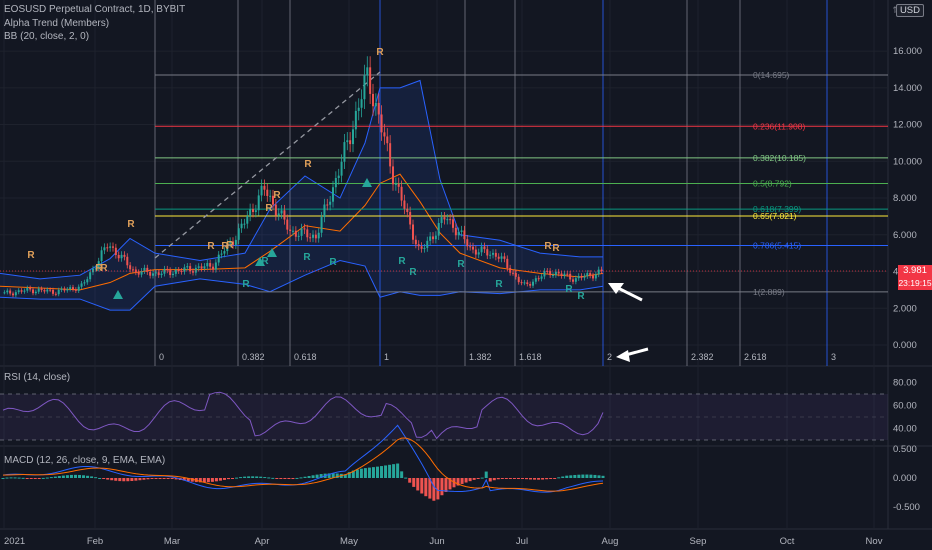 The width and height of the screenshot is (932, 550). Describe the element at coordinates (905, 406) in the screenshot. I see `rsi-scale: 80.00 60.00 40.00` at that location.